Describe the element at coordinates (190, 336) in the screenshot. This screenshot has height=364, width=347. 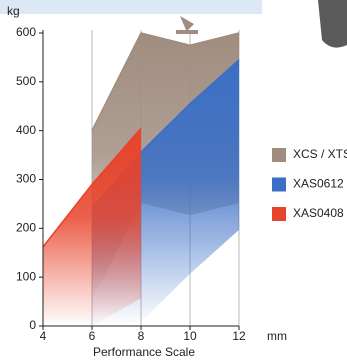
I see `x-tick-label: 10` at that location.